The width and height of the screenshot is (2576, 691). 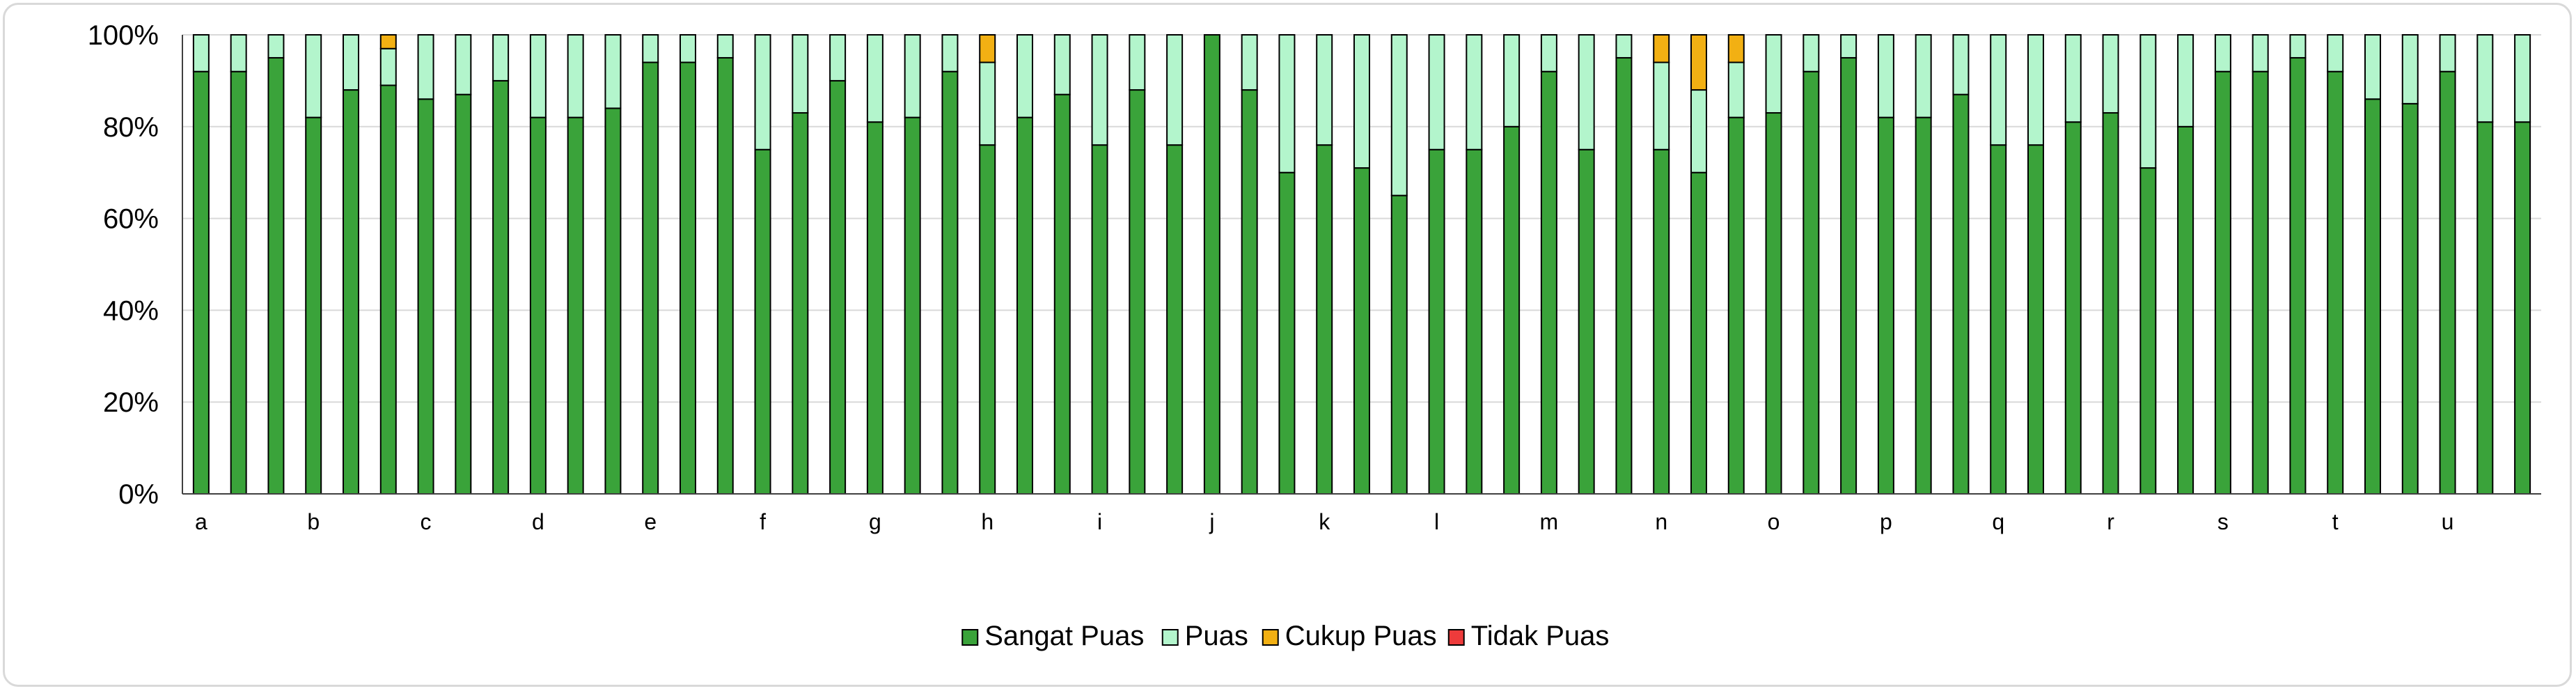 What do you see at coordinates (2110, 521) in the screenshot?
I see `x-category-label: r` at bounding box center [2110, 521].